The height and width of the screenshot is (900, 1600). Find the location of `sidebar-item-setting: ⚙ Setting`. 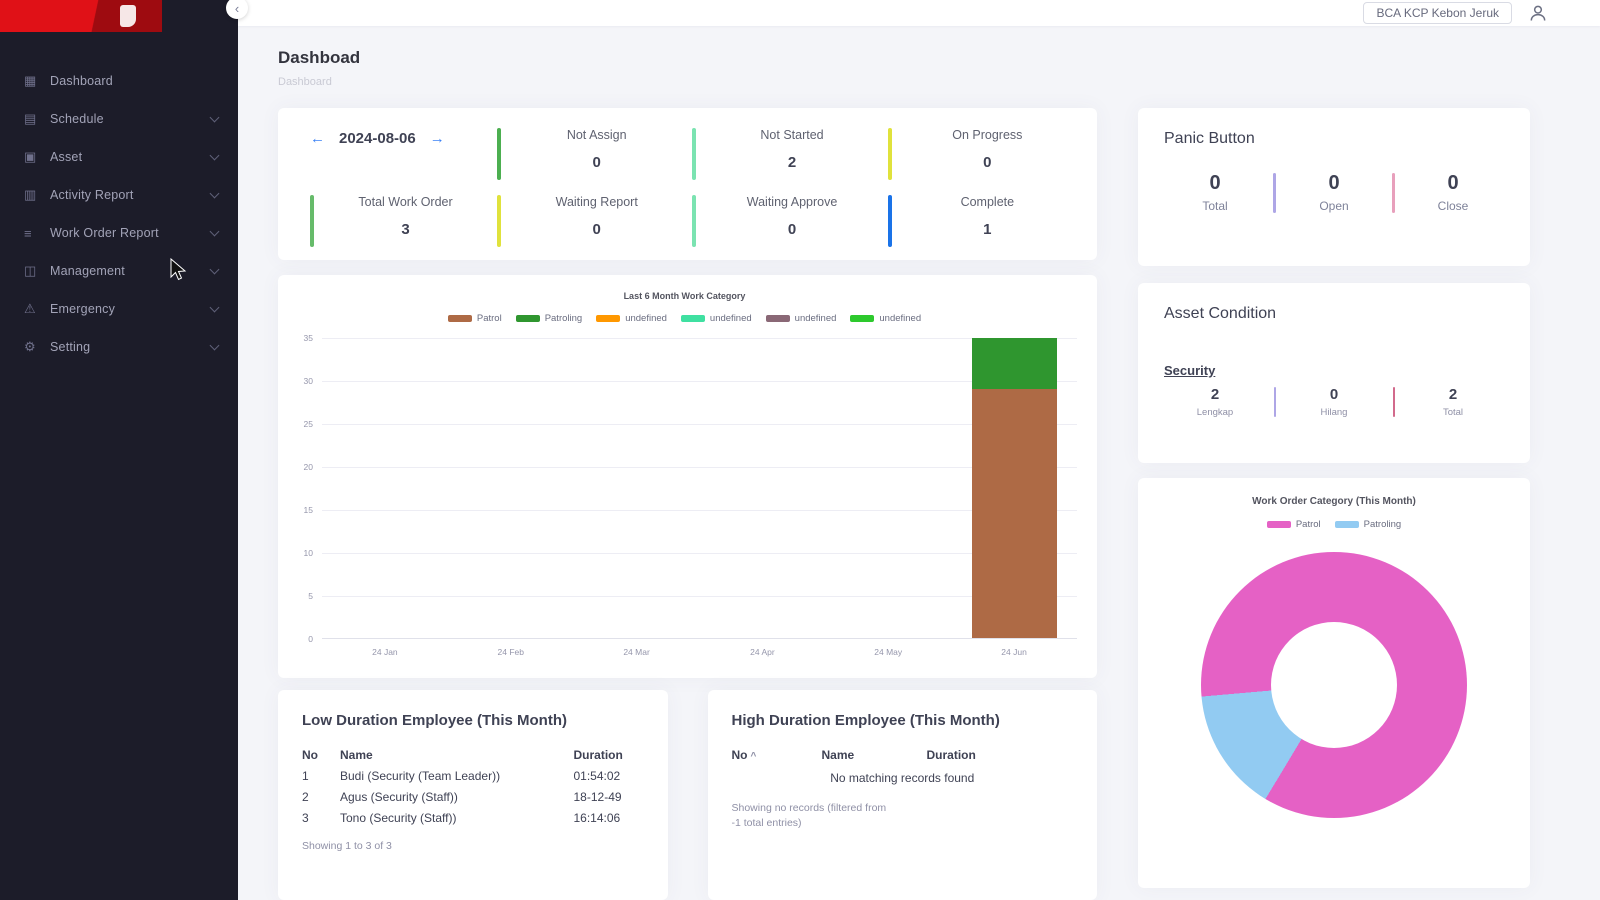

sidebar-item-setting: ⚙ Setting is located at coordinates (119, 347).